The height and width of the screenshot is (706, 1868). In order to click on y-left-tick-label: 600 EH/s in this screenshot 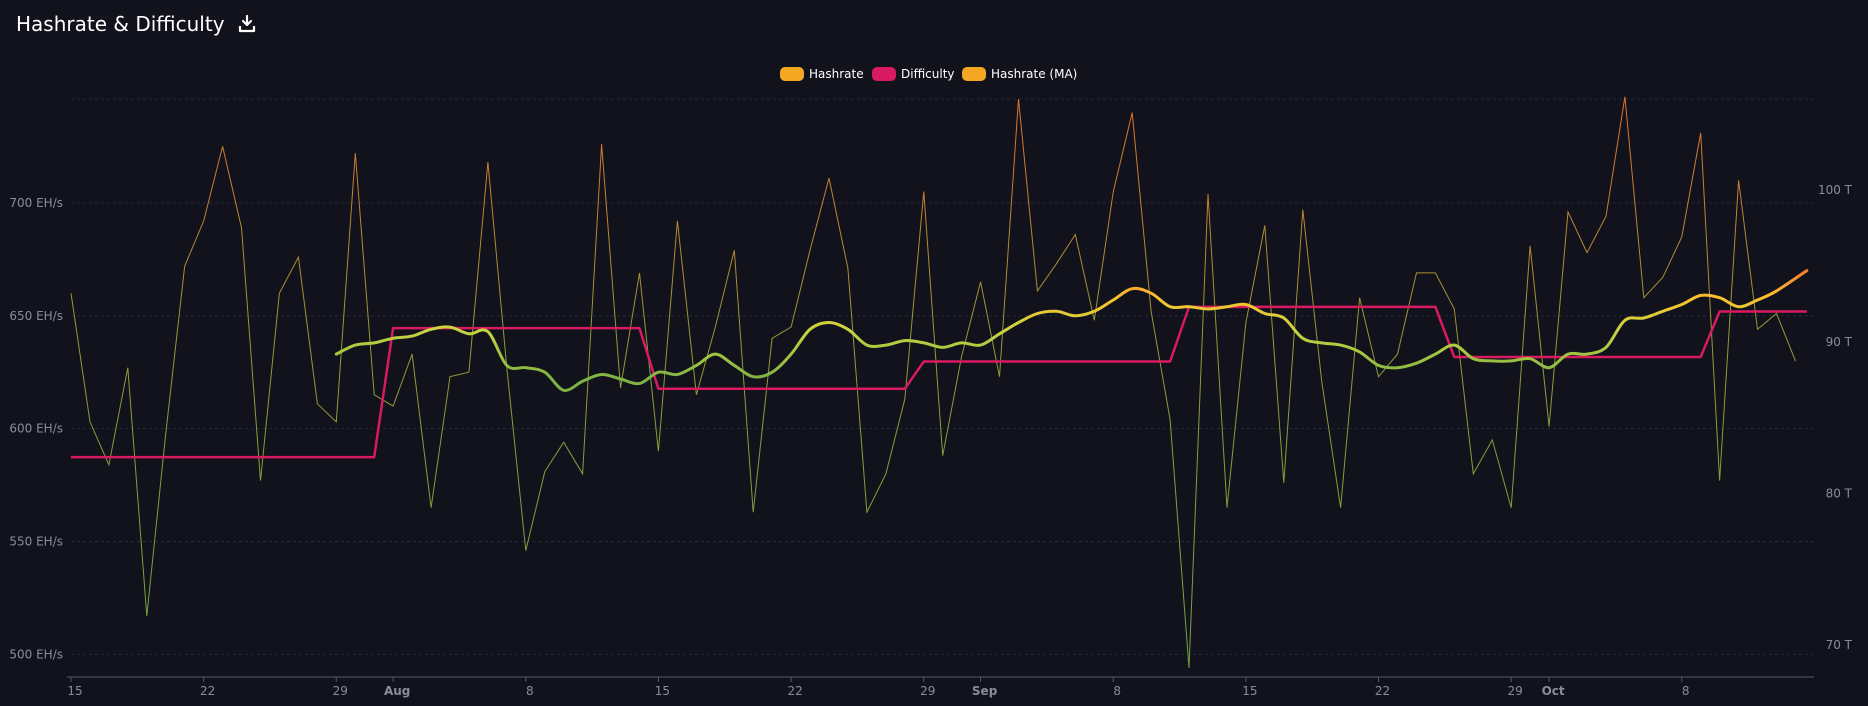, I will do `click(36, 429)`.